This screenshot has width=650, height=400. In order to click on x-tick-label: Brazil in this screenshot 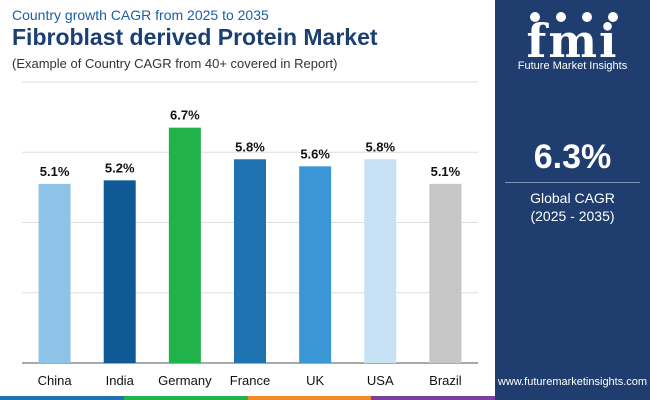, I will do `click(445, 380)`.